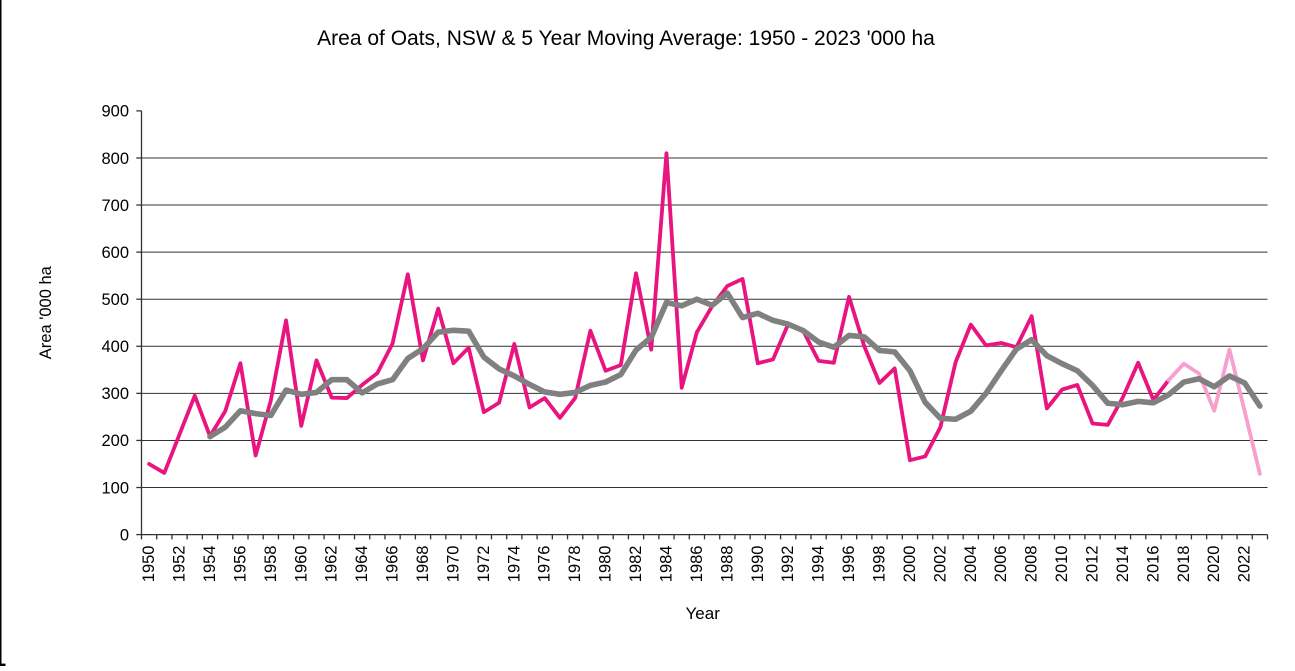 This screenshot has width=1295, height=671. I want to click on svg-text: 2008, so click(1032, 564).